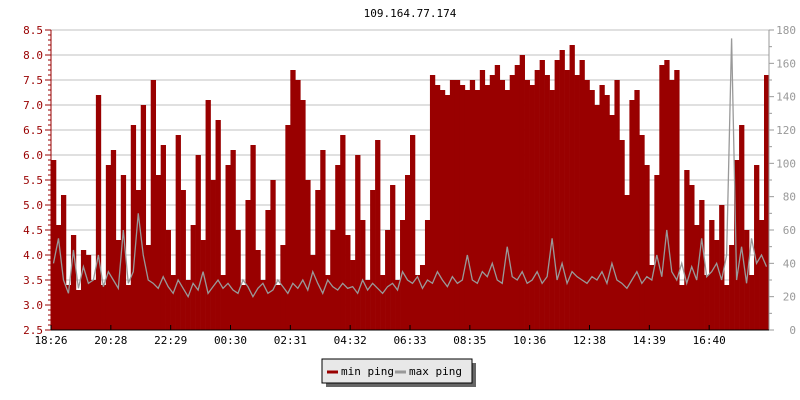  Describe the element at coordinates (789, 297) in the screenshot. I see `right-tick-label: 20` at that location.